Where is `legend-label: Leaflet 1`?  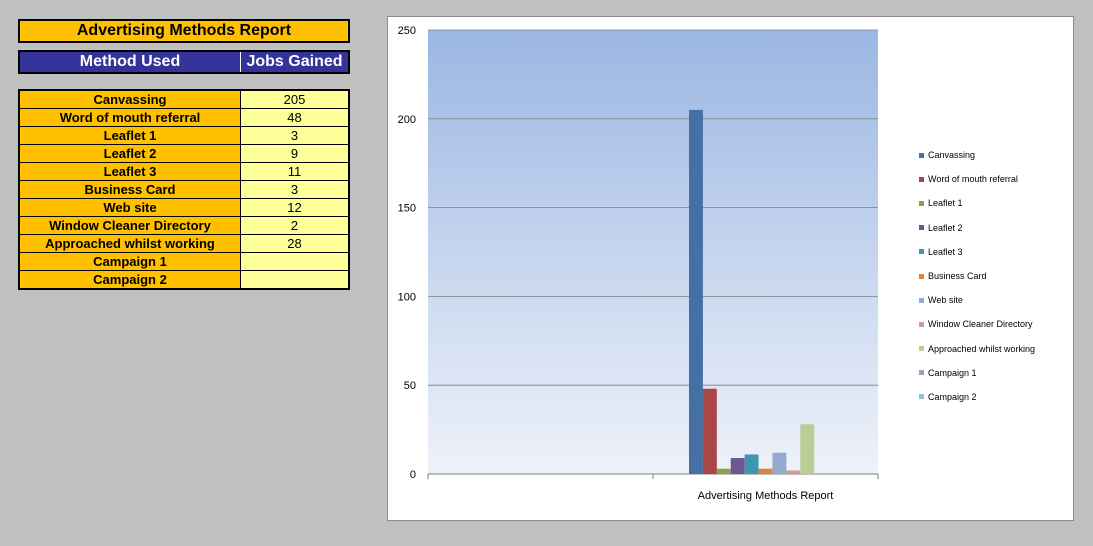
legend-label: Leaflet 1 is located at coordinates (945, 203).